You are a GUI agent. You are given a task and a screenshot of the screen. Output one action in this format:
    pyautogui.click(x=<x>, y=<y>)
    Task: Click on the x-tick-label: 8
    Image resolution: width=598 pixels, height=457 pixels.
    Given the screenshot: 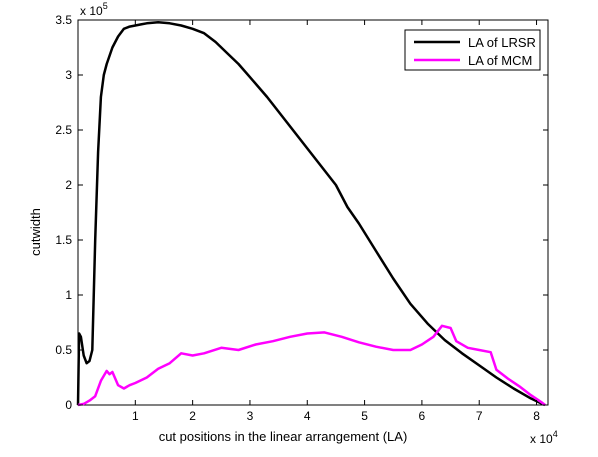 What is the action you would take?
    pyautogui.click(x=536, y=416)
    